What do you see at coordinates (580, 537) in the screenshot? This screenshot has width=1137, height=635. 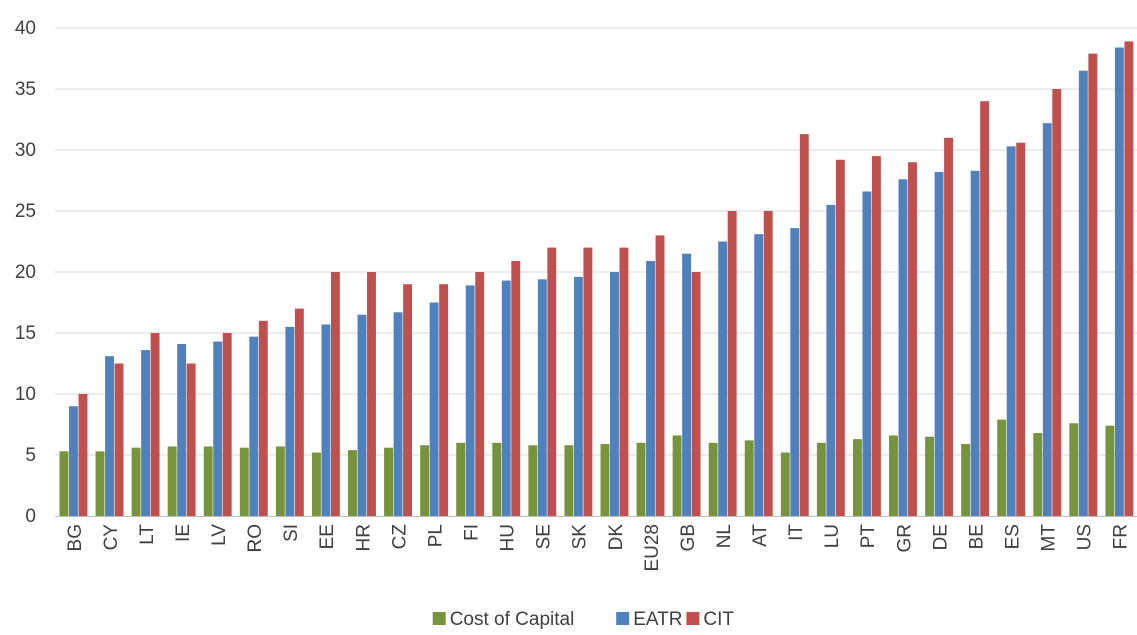 I see `x-tick-label: SK` at bounding box center [580, 537].